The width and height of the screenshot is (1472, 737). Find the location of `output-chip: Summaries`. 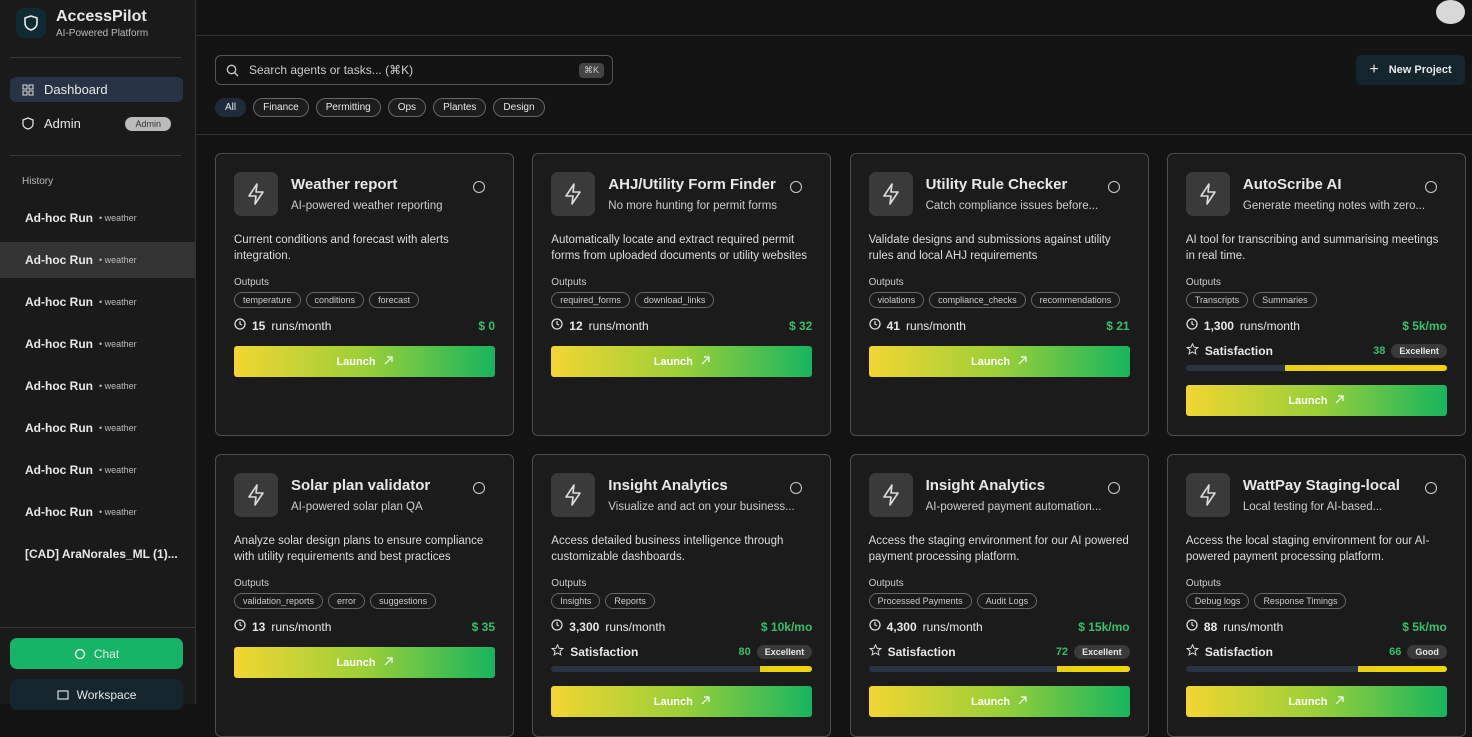

output-chip: Summaries is located at coordinates (1285, 300).